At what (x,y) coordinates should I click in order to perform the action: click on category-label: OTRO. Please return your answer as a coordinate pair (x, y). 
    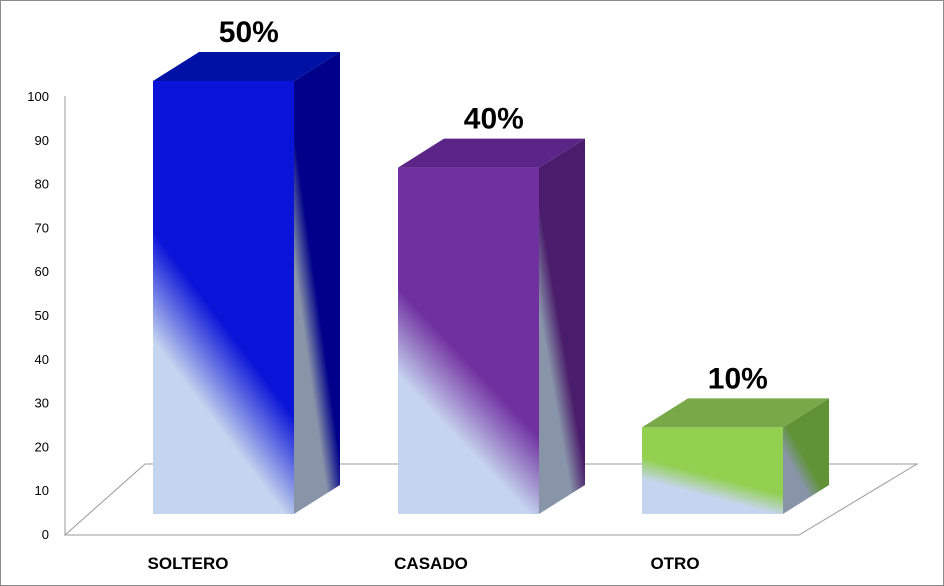
    Looking at the image, I should click on (674, 563).